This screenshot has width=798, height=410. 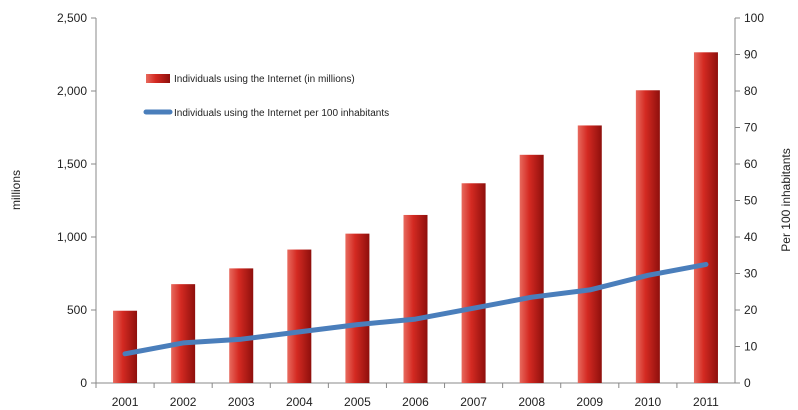 What do you see at coordinates (751, 164) in the screenshot?
I see `right-tick-label: 60` at bounding box center [751, 164].